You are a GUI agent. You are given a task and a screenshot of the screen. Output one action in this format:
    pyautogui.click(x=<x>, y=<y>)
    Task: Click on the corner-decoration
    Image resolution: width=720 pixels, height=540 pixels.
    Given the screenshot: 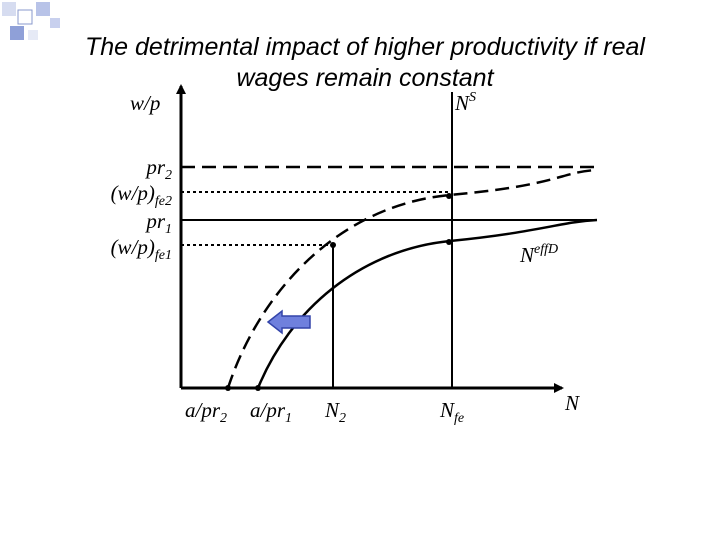 What is the action you would take?
    pyautogui.click(x=31, y=21)
    